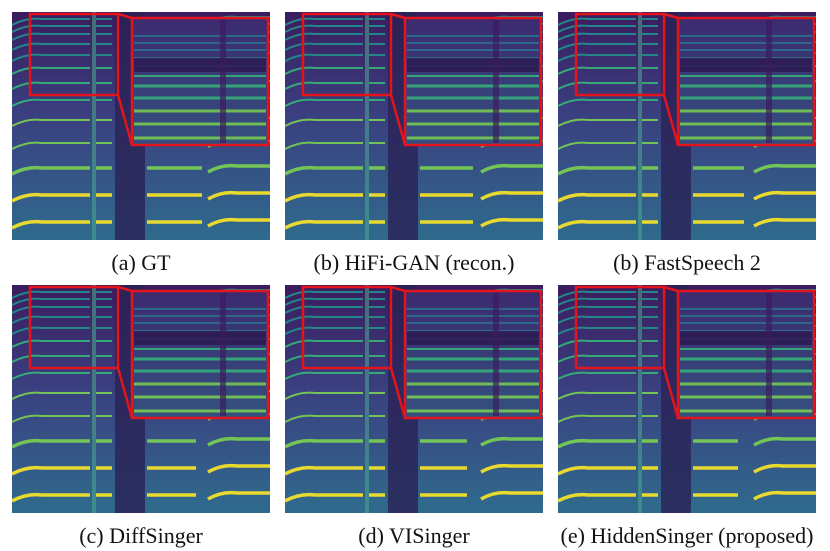 Image resolution: width=830 pixels, height=551 pixels. What do you see at coordinates (141, 262) in the screenshot?
I see `caption: (a) GT` at bounding box center [141, 262].